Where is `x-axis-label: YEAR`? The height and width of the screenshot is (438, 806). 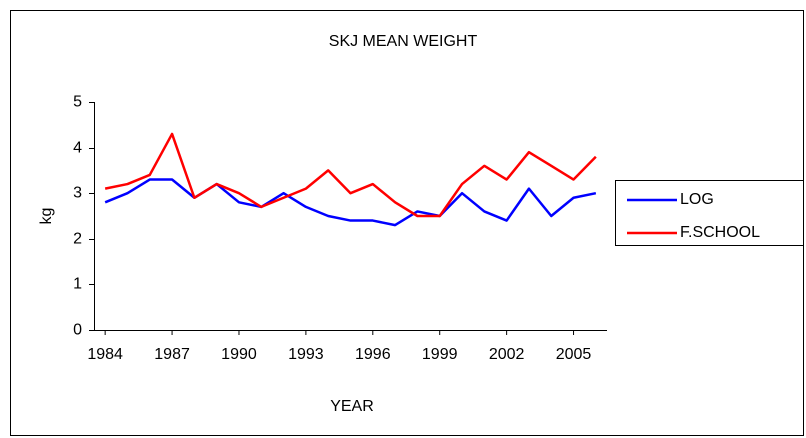 x-axis-label: YEAR is located at coordinates (352, 406).